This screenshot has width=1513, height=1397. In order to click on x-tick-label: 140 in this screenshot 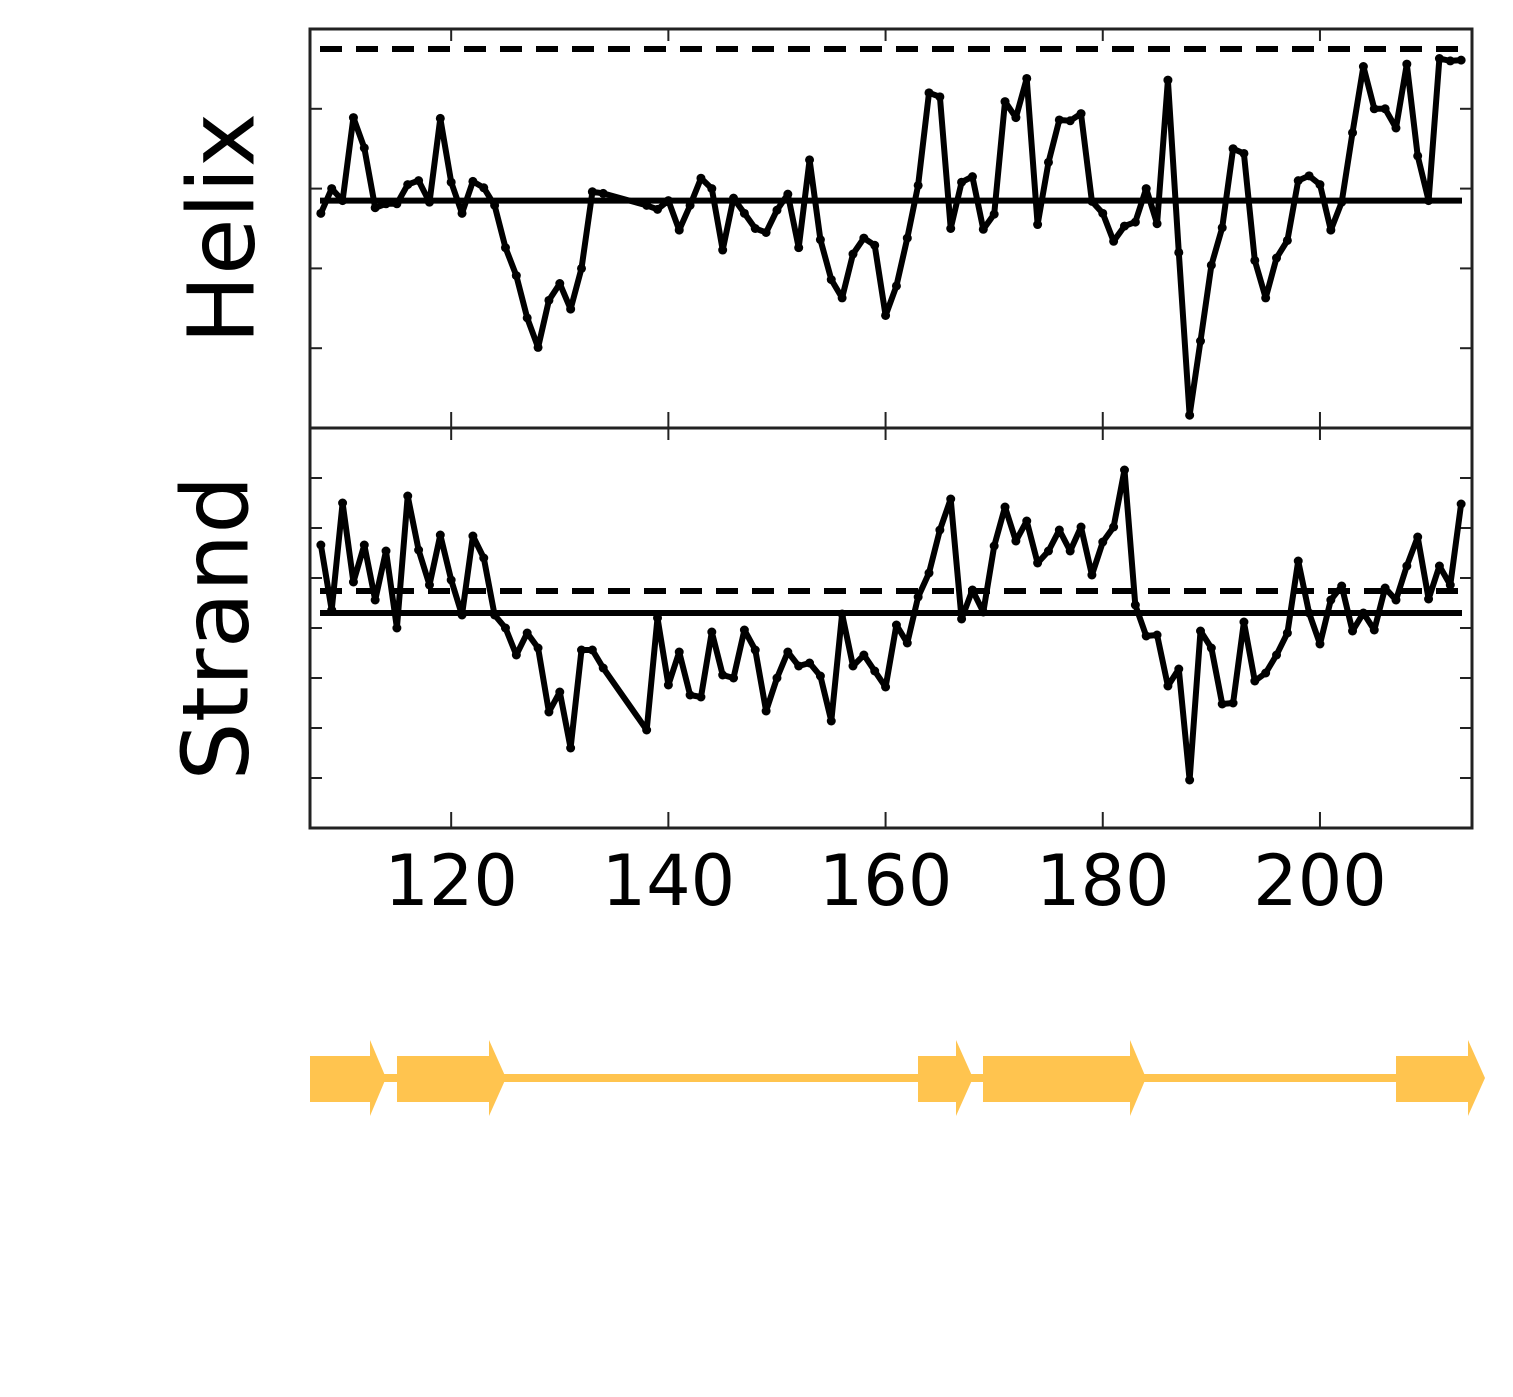, I will do `click(669, 881)`.